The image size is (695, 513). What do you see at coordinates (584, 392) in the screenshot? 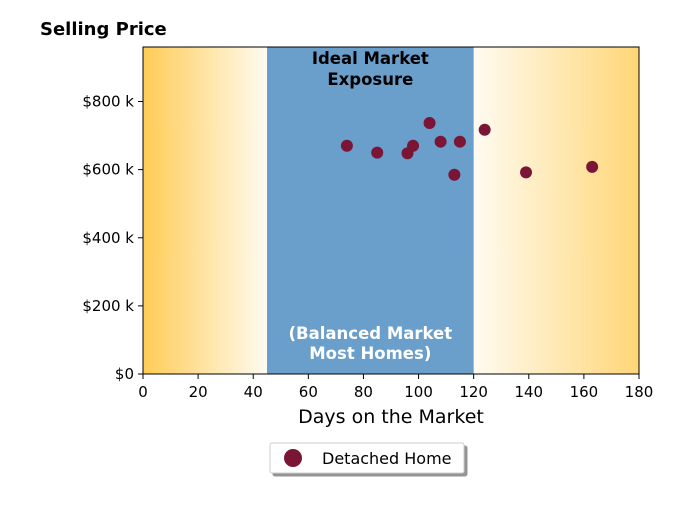
I see `x-tick-label: 160` at bounding box center [584, 392].